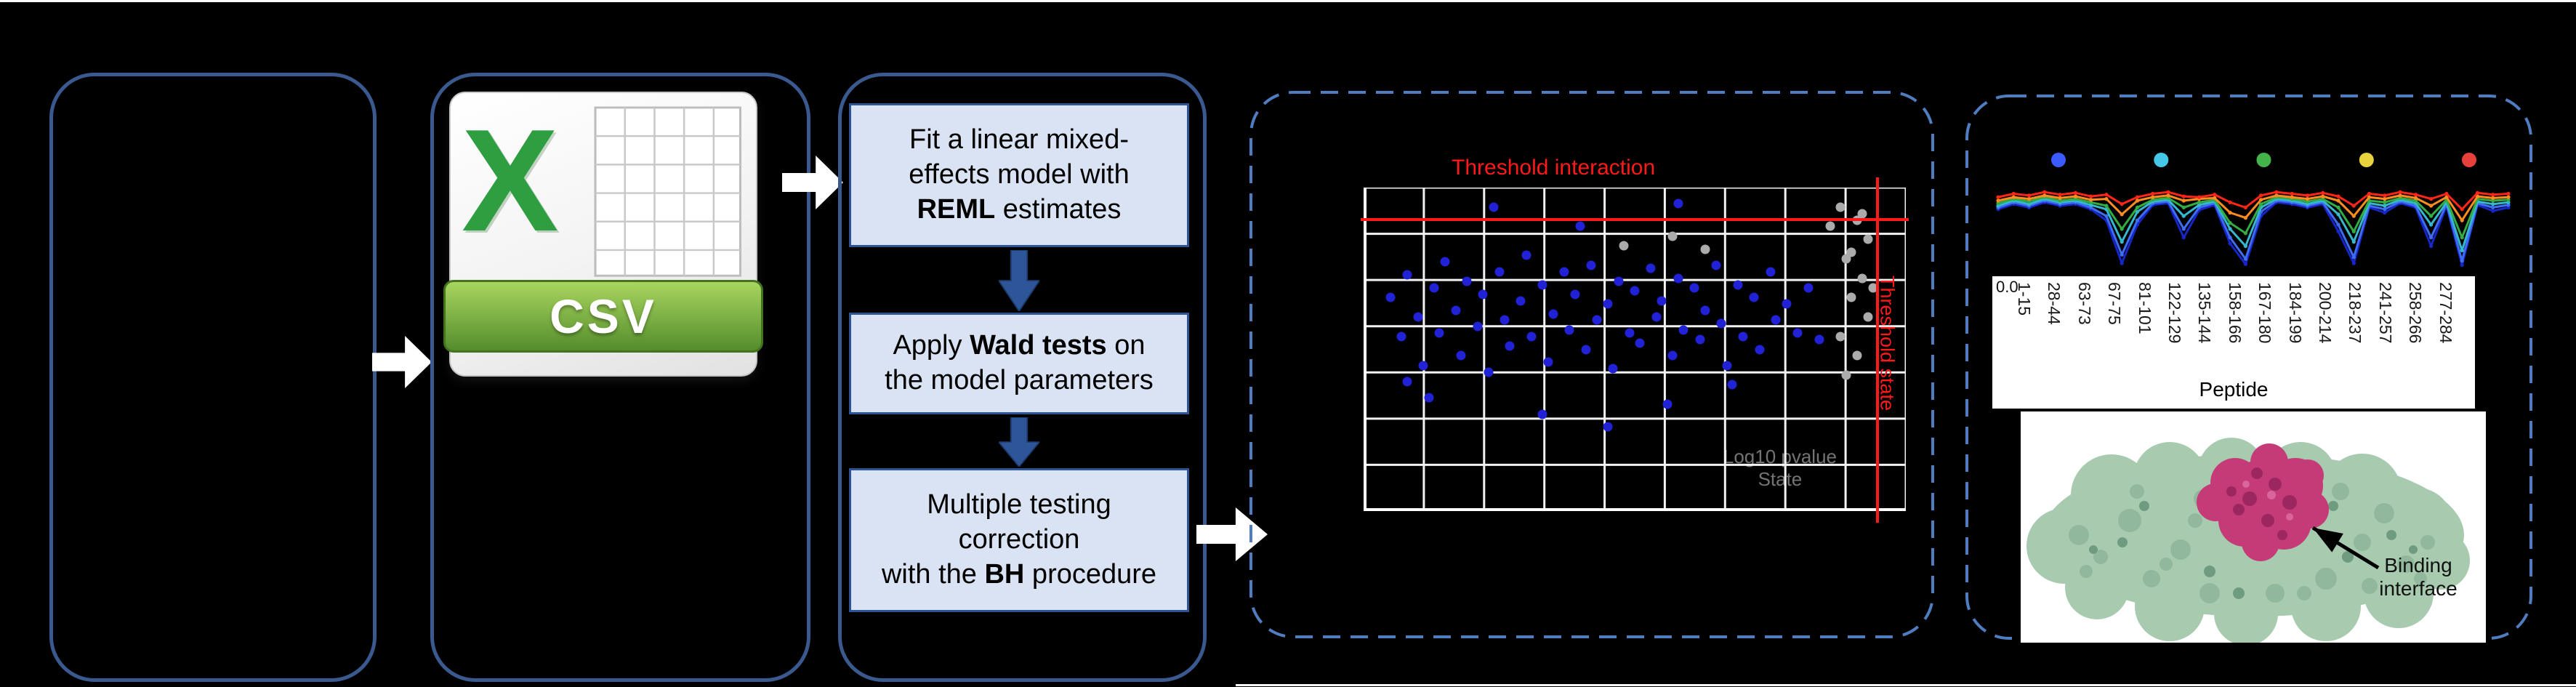 The width and height of the screenshot is (2576, 687). Describe the element at coordinates (620, 377) in the screenshot. I see `csv-input-box` at that location.